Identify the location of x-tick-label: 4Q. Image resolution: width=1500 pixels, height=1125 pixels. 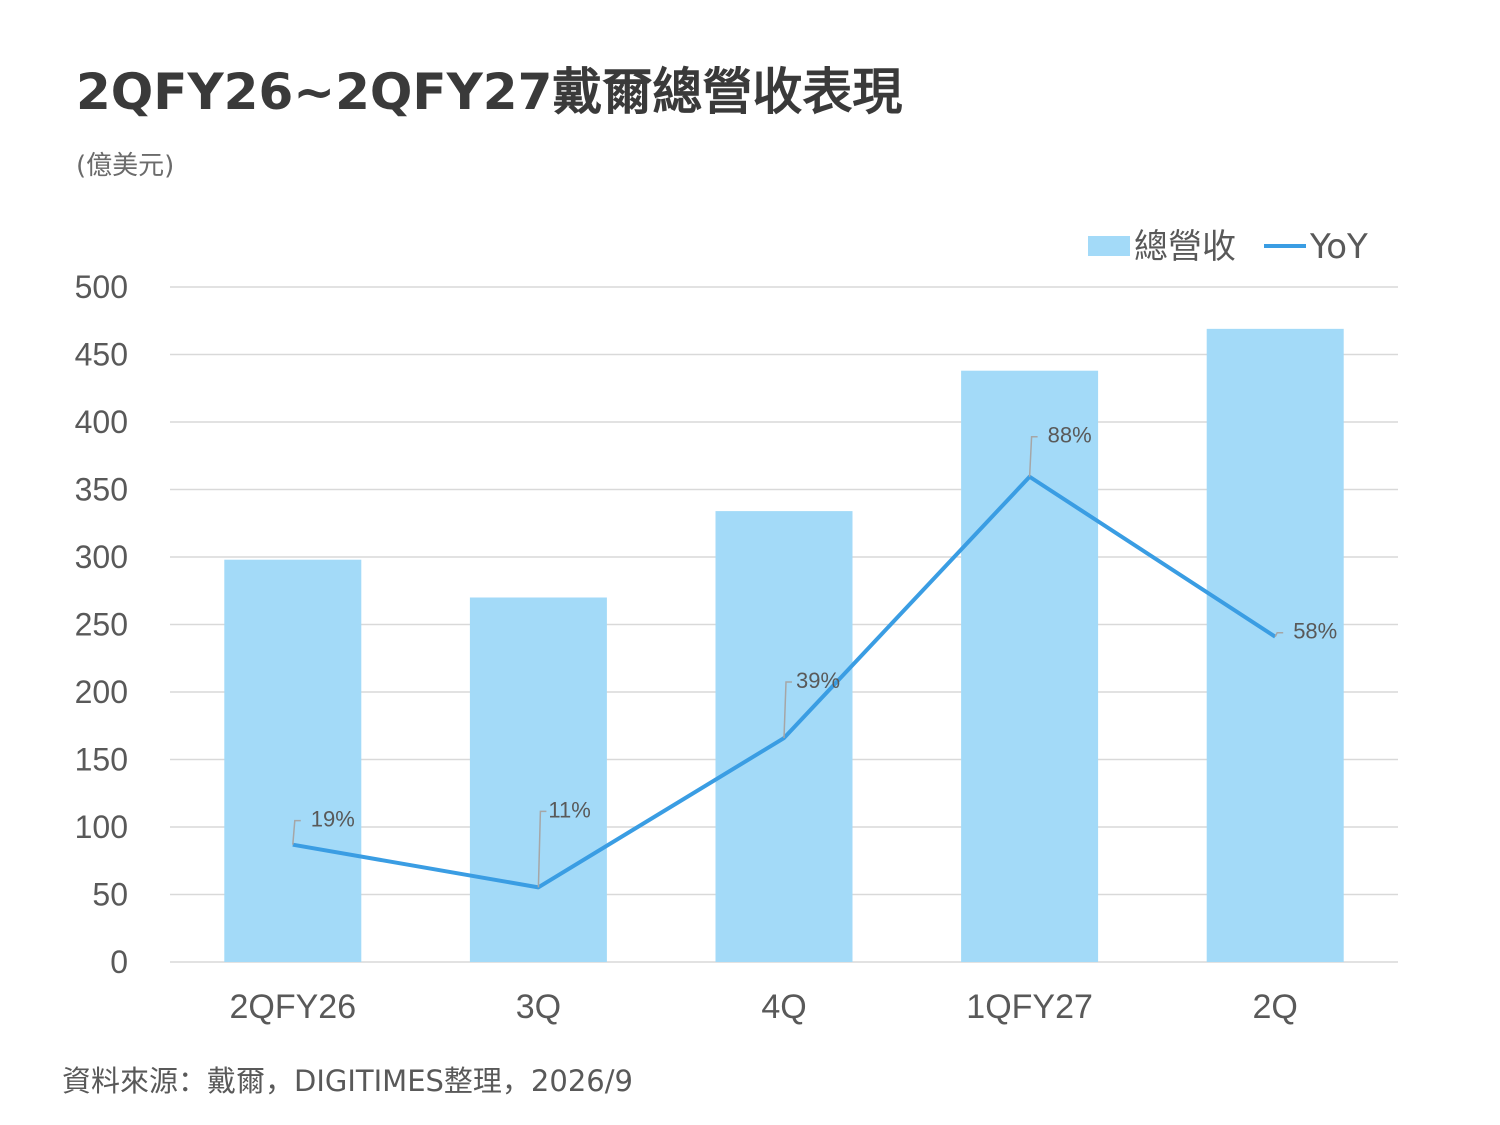
(783, 1007).